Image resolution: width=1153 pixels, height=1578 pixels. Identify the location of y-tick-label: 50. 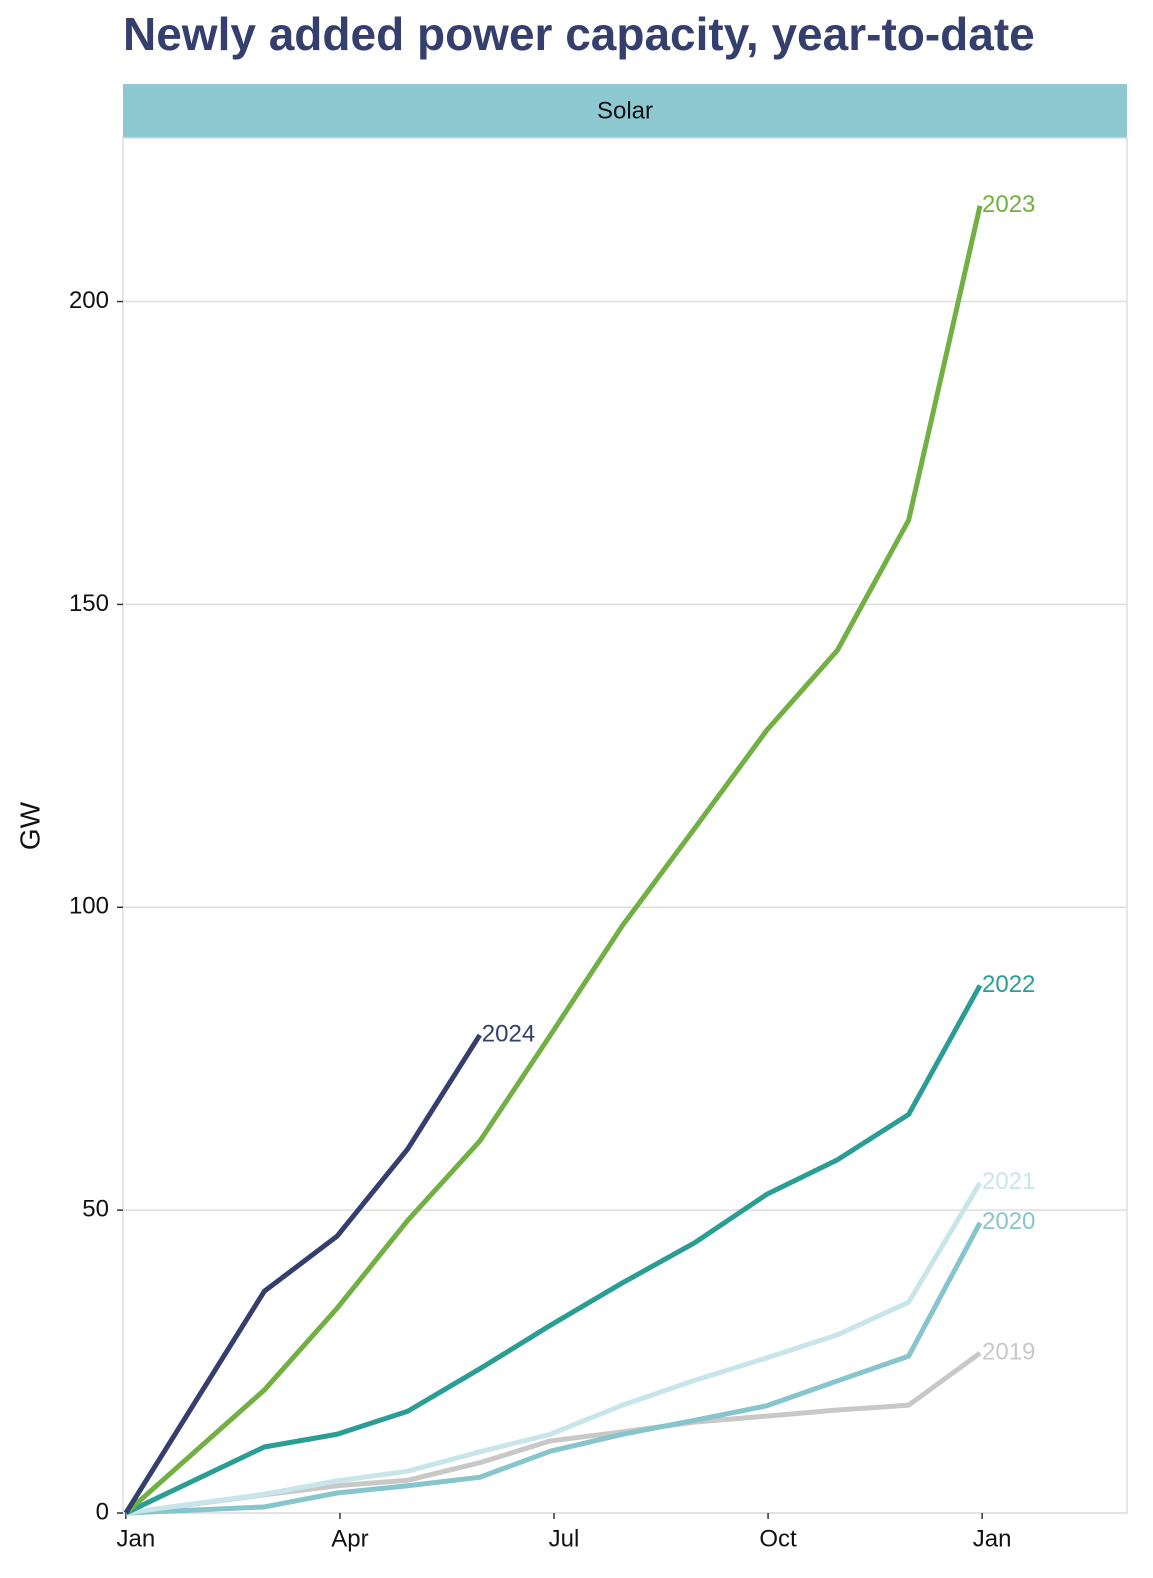
(95, 1208).